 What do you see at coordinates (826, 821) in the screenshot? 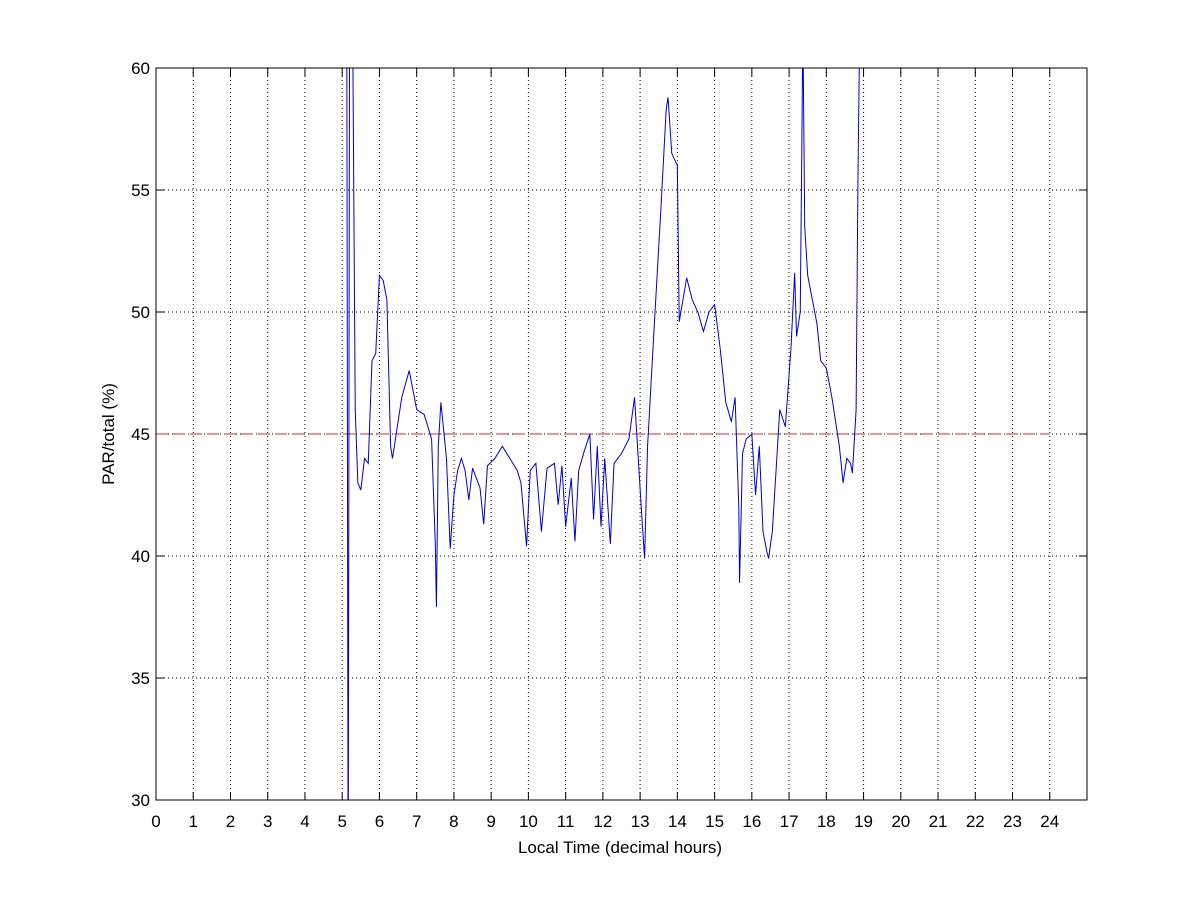
I see `x-tick-label: 18` at bounding box center [826, 821].